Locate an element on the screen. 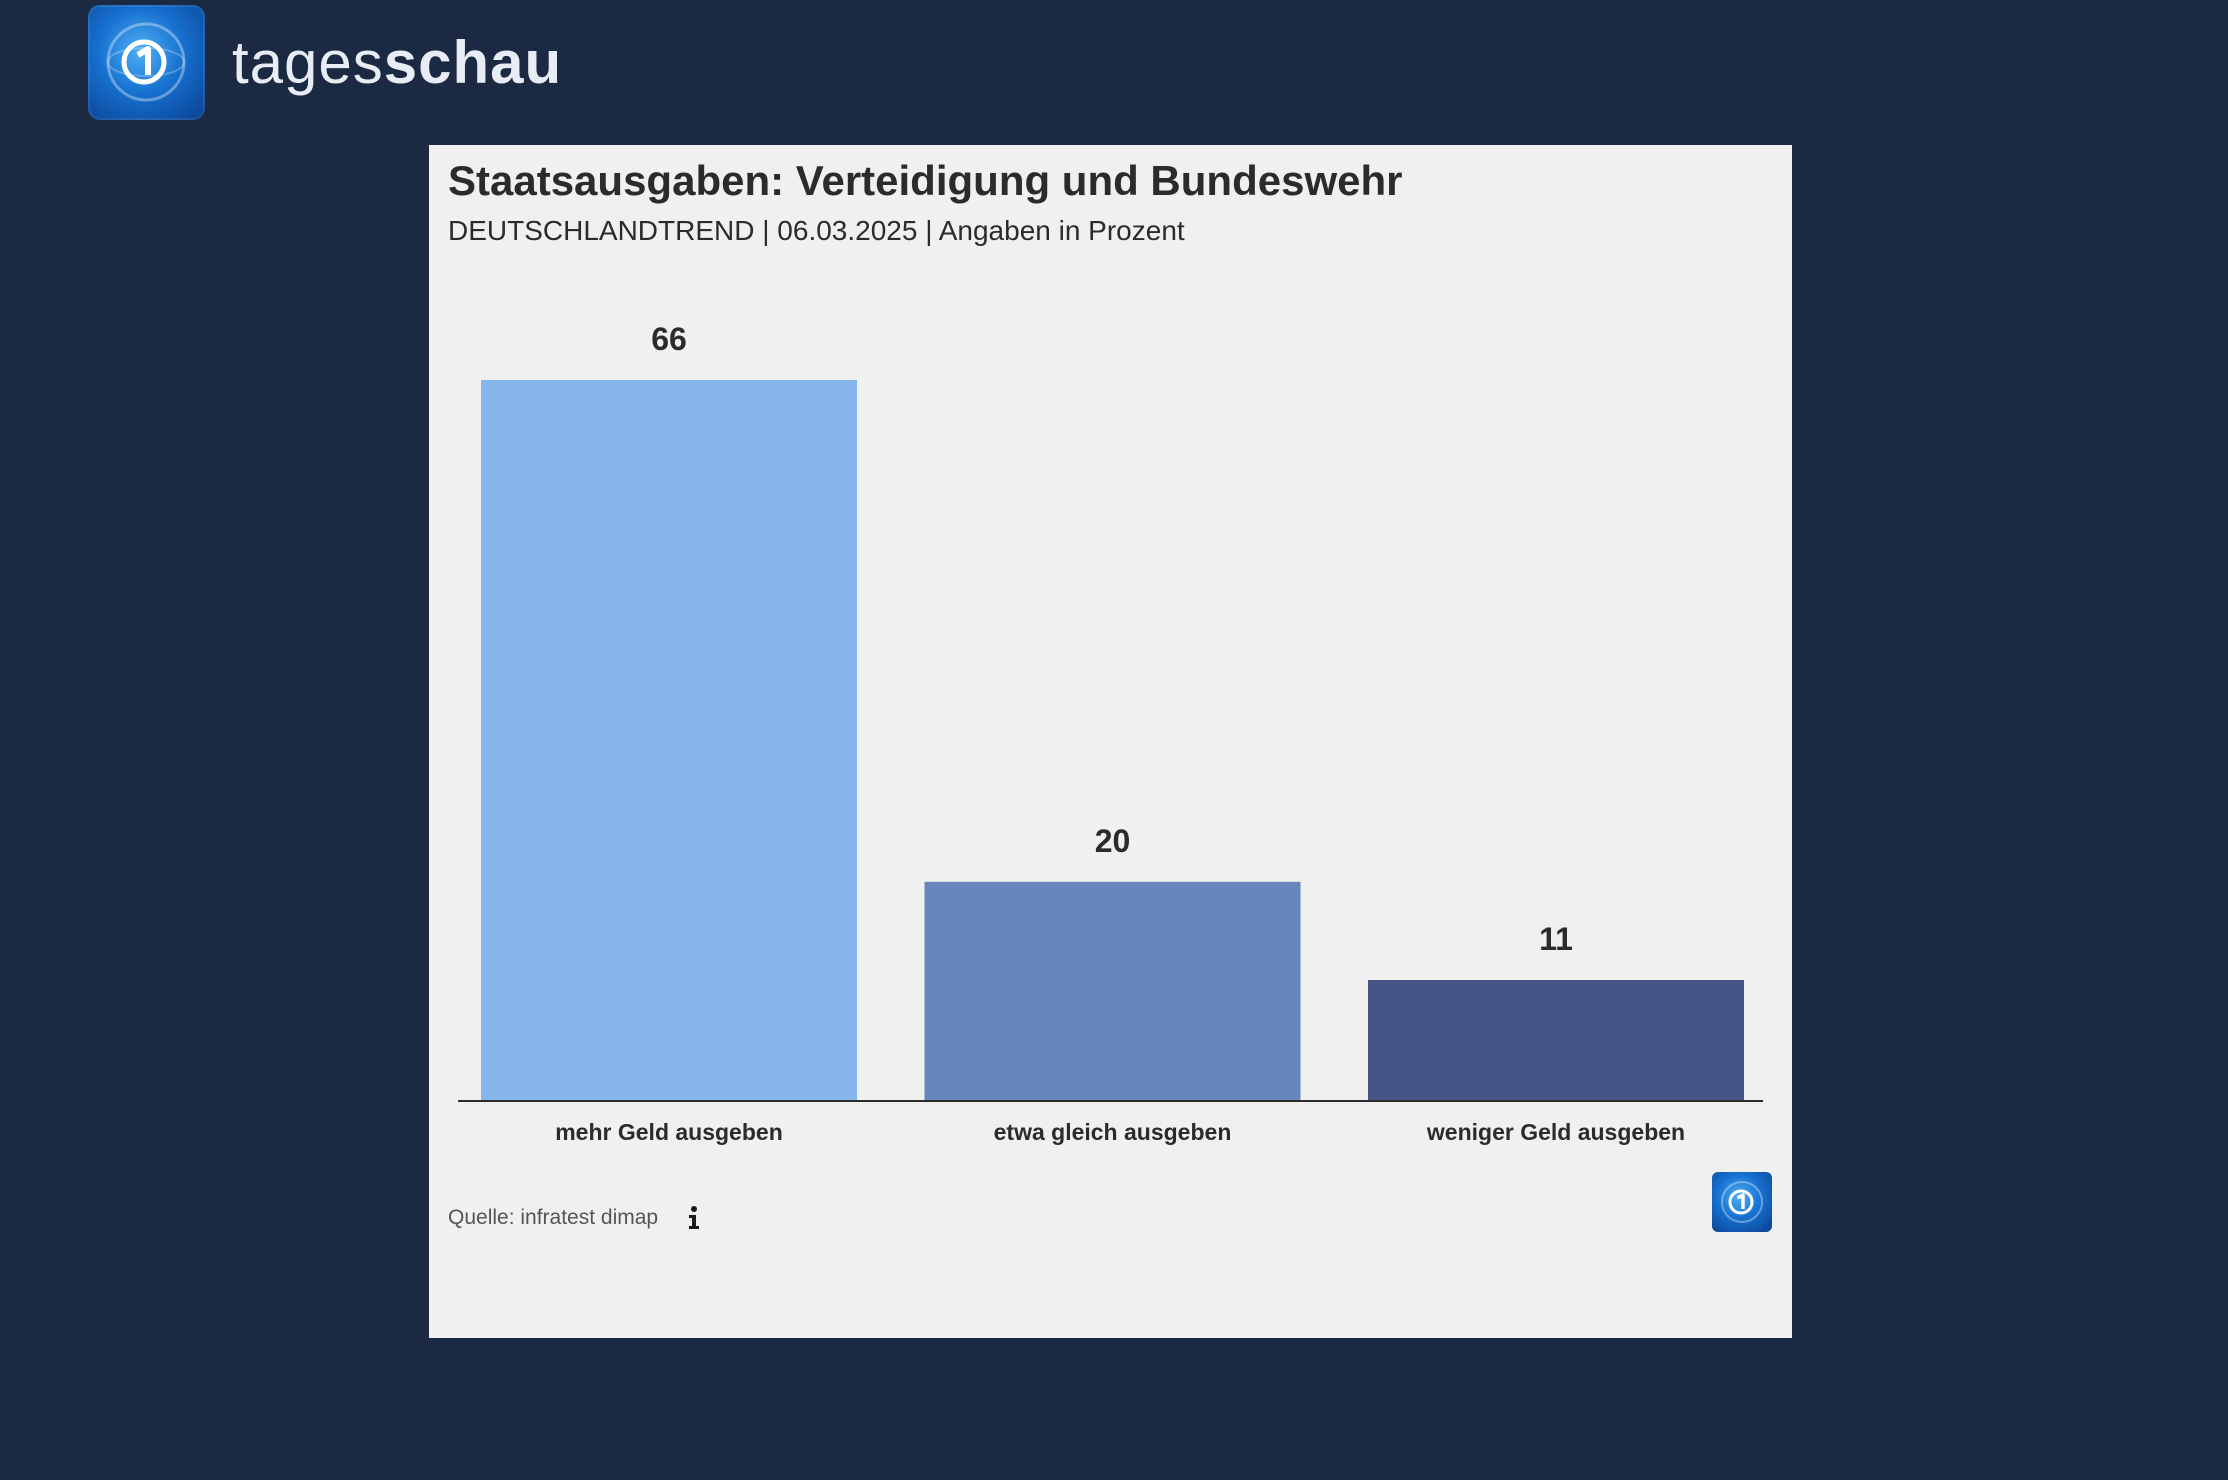 The height and width of the screenshot is (1480, 2228). source-label: Quelle: infratest dimap is located at coordinates (553, 1217).